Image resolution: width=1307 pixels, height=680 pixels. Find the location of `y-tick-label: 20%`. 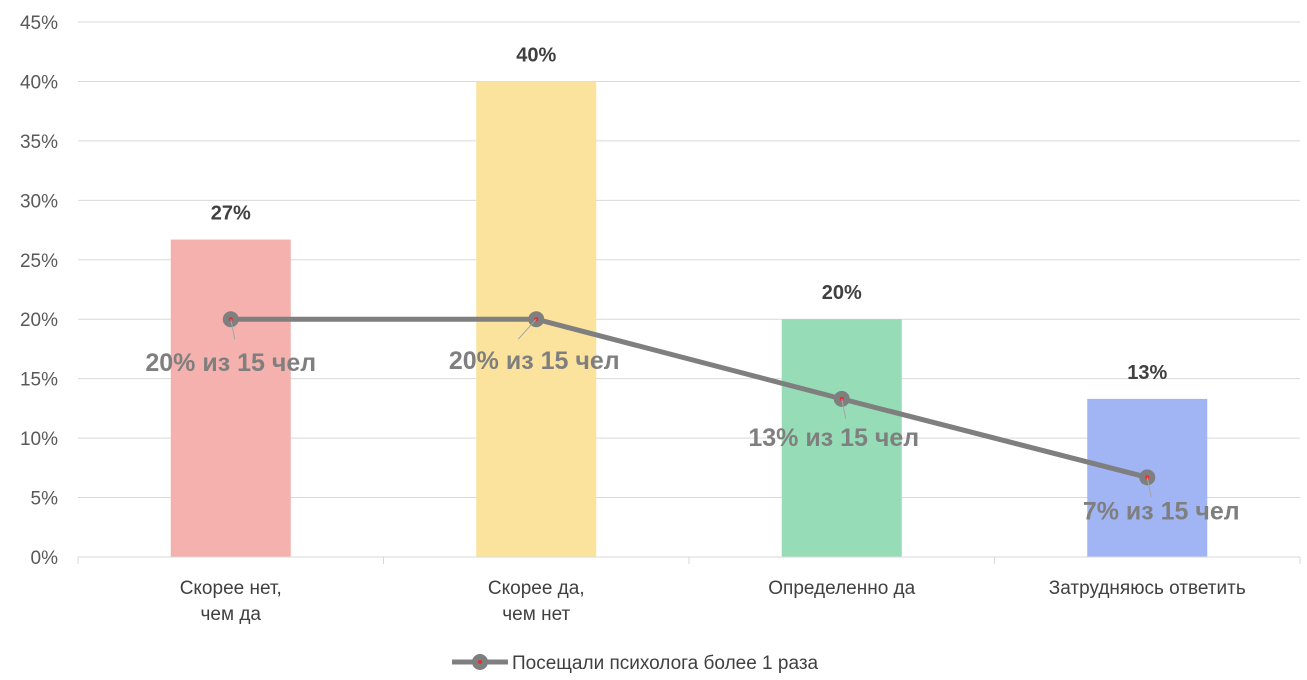

y-tick-label: 20% is located at coordinates (39, 320).